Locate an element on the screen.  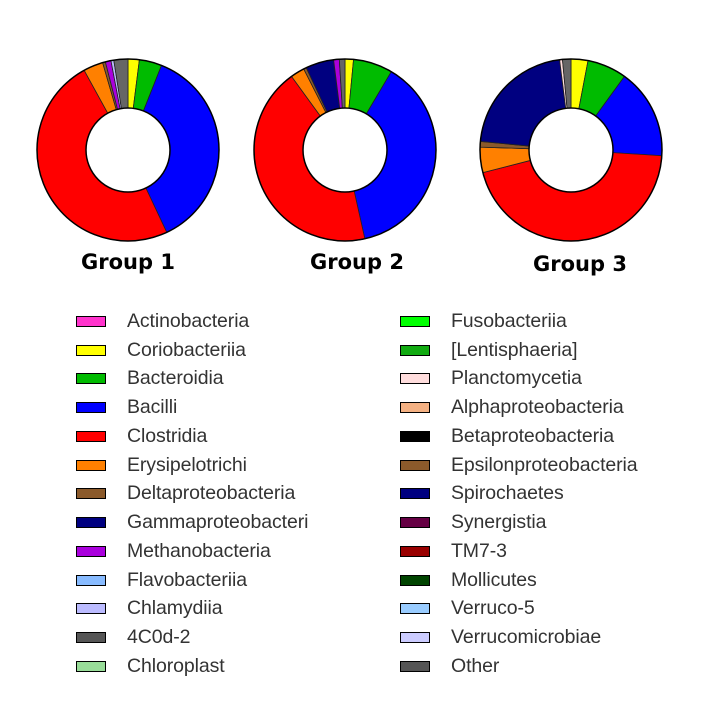
legend-item: Bacilli is located at coordinates (192, 407).